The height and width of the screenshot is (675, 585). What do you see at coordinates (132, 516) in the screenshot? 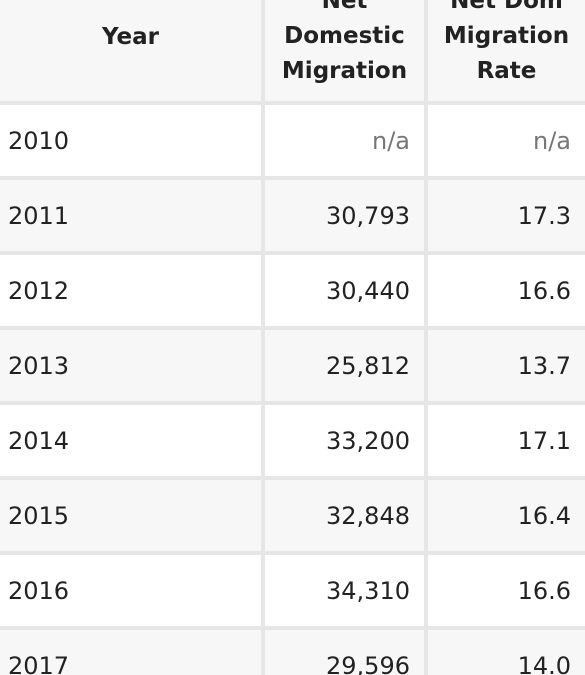
I see `cell-year: 2015` at bounding box center [132, 516].